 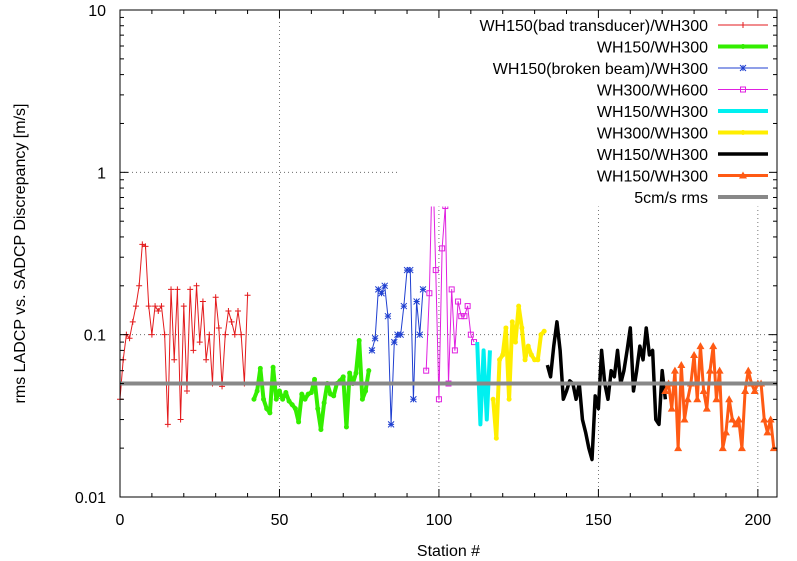 What do you see at coordinates (600, 69) in the screenshot?
I see `legend-label: WH150(broken beam)/WH300` at bounding box center [600, 69].